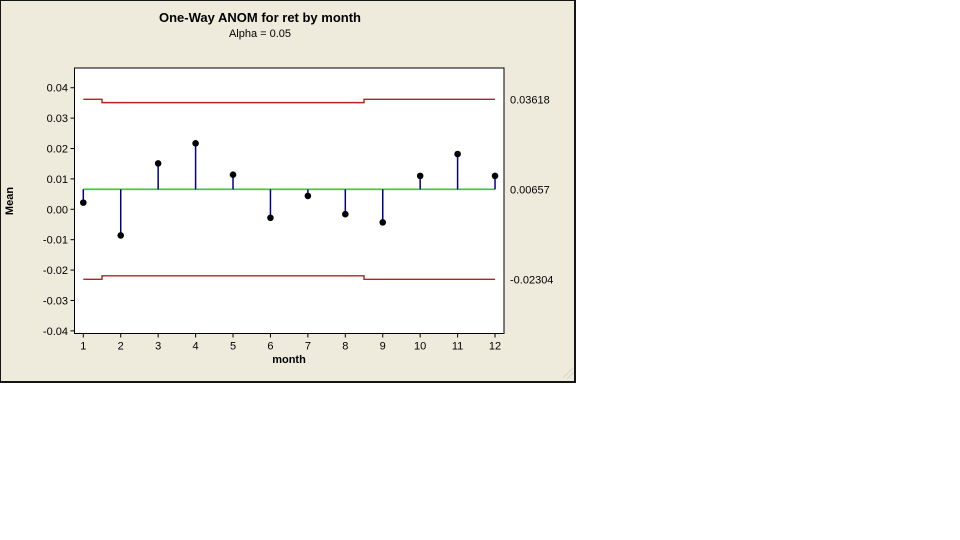  What do you see at coordinates (196, 347) in the screenshot?
I see `x-axis-tick-label: 4` at bounding box center [196, 347].